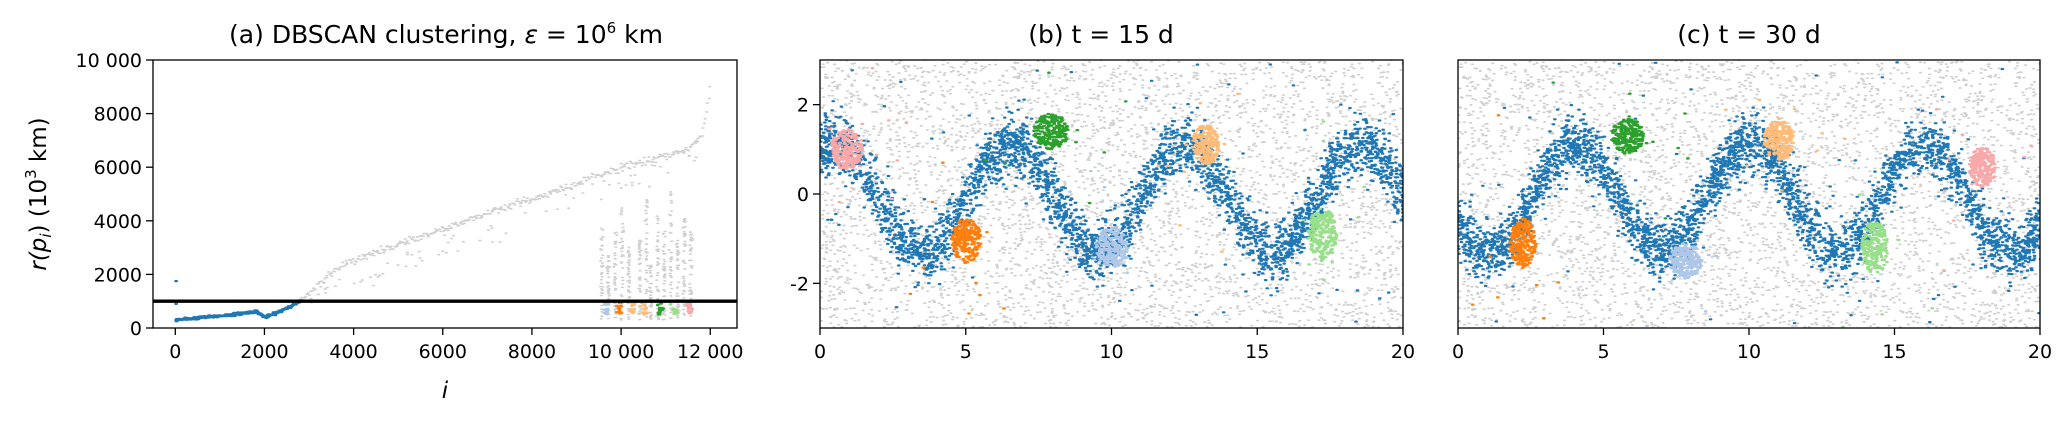 This screenshot has height=421, width=2067. I want to click on panel-c-title: (c) t = 30 d, so click(1748, 34).